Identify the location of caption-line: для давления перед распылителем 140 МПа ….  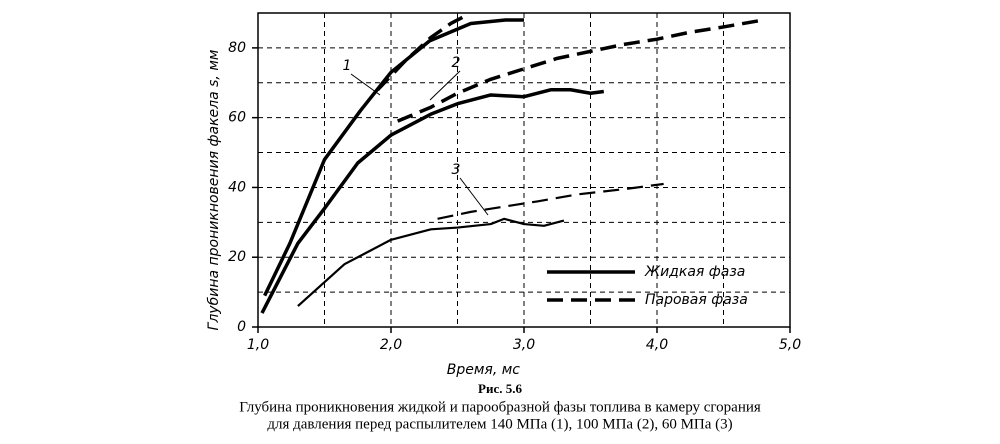
(499, 424).